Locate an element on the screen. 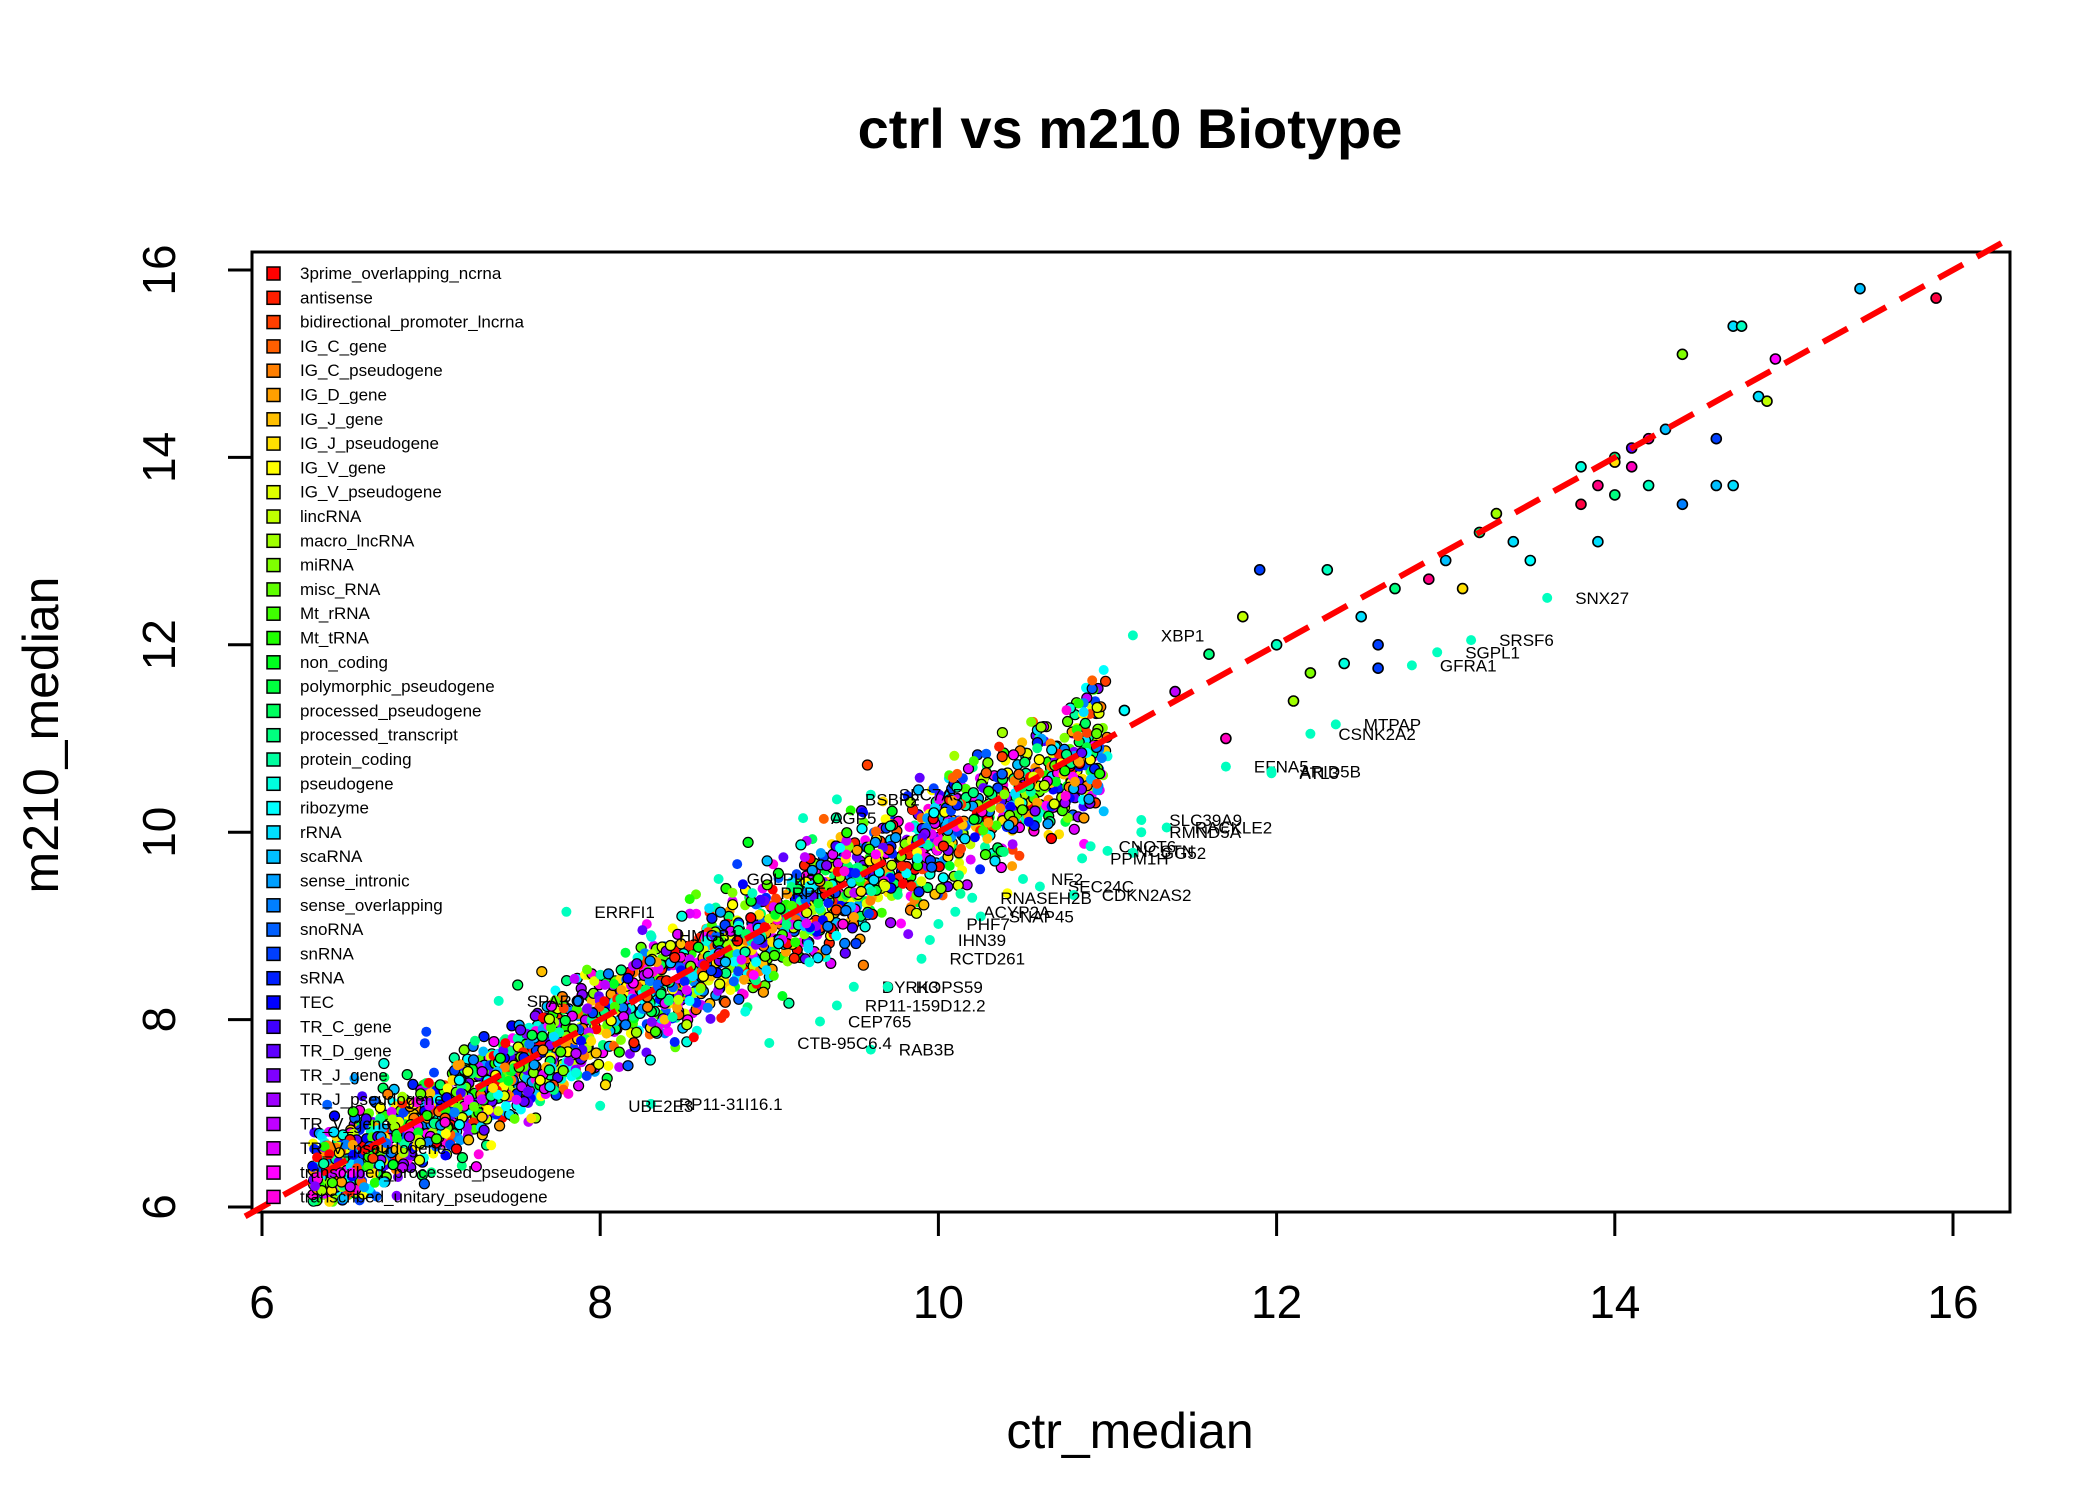  point-label: ACYP2A is located at coordinates (1017, 912).